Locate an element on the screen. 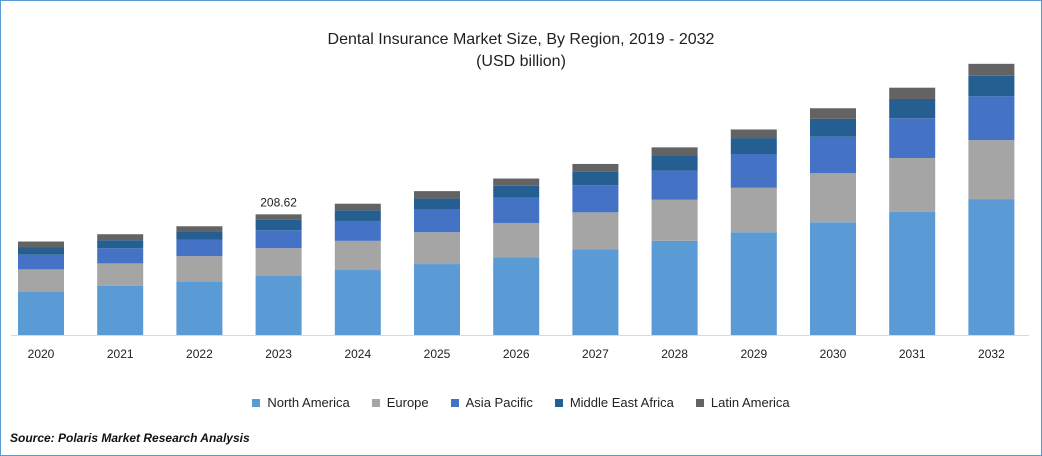 Image resolution: width=1042 pixels, height=456 pixels. x-tick-label-2028: 2028 is located at coordinates (674, 354).